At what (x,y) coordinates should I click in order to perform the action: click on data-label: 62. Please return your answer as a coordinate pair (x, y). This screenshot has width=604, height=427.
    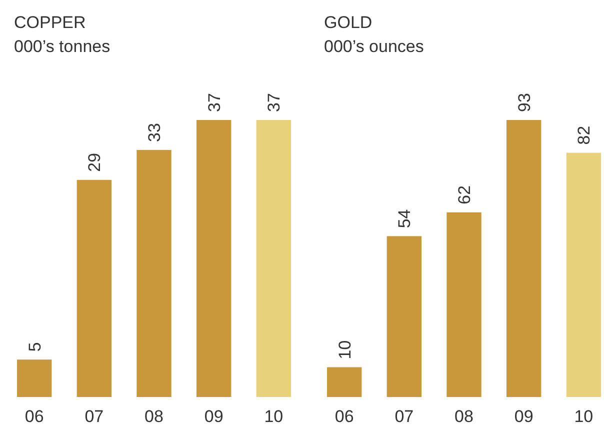
    Looking at the image, I should click on (464, 194).